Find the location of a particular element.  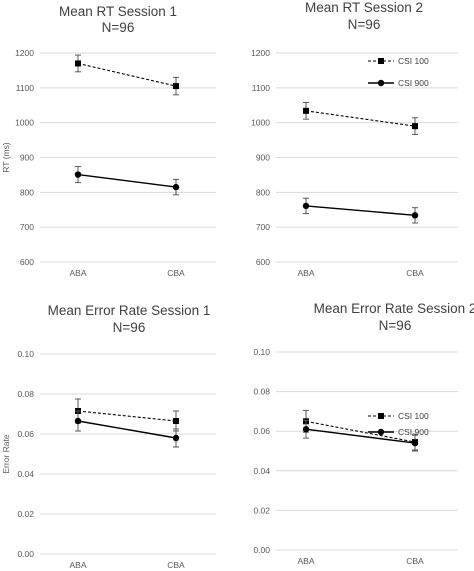

y-axis-label: RT (ms) is located at coordinates (6, 157).